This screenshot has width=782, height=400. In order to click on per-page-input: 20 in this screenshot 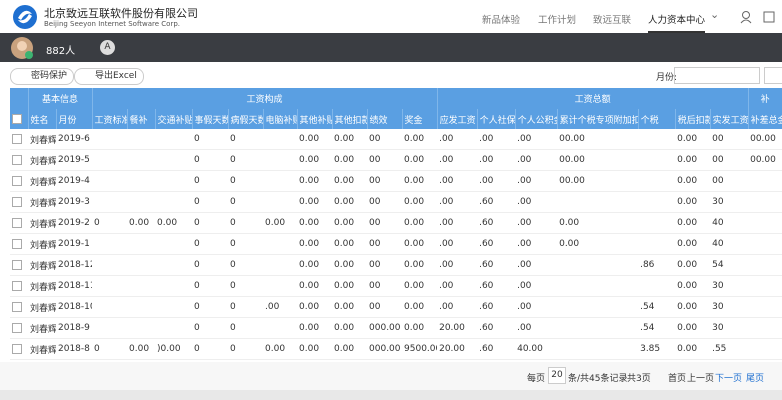, I will do `click(557, 375)`.